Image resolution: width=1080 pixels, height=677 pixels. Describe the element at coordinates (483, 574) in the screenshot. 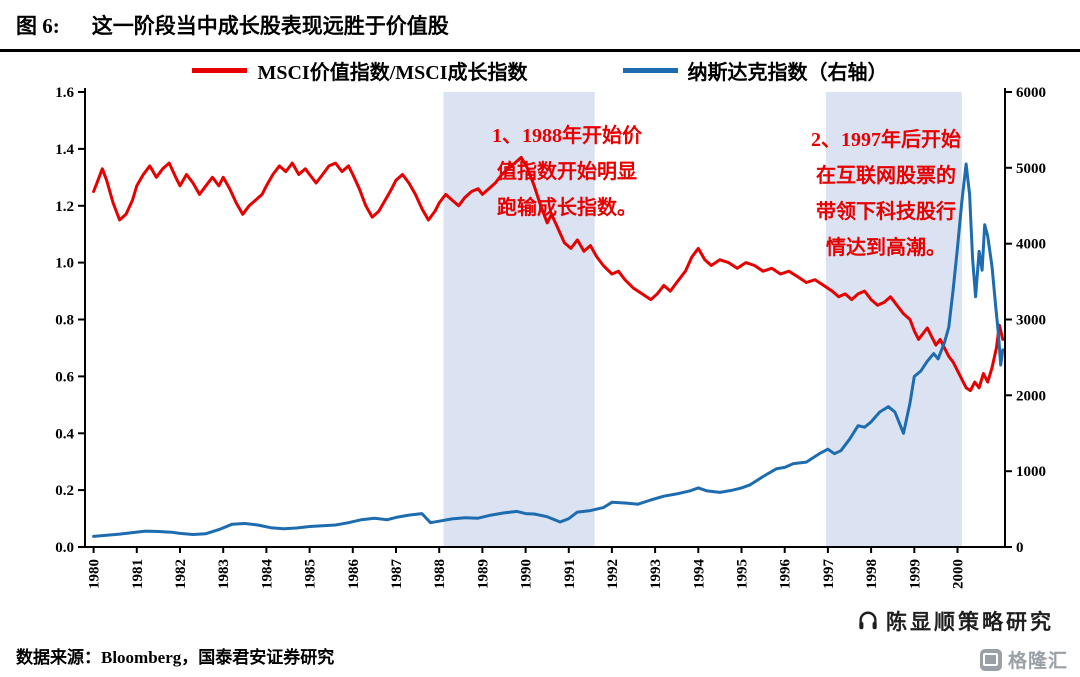

I see `svg-text: 1989` at that location.